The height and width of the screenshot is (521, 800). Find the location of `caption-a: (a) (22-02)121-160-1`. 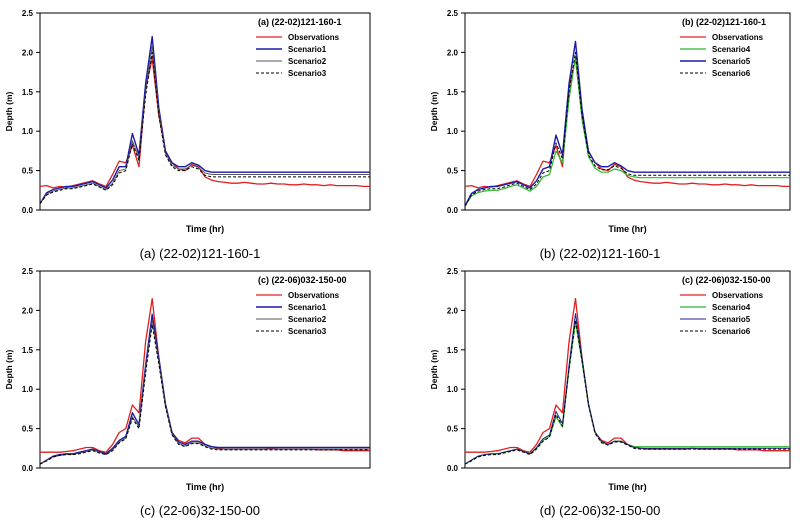

caption-a: (a) (22-02)121-160-1 is located at coordinates (200, 253).